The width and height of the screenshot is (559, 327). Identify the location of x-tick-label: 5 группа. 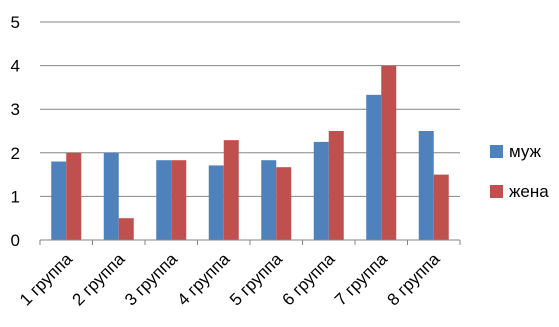
(256, 279).